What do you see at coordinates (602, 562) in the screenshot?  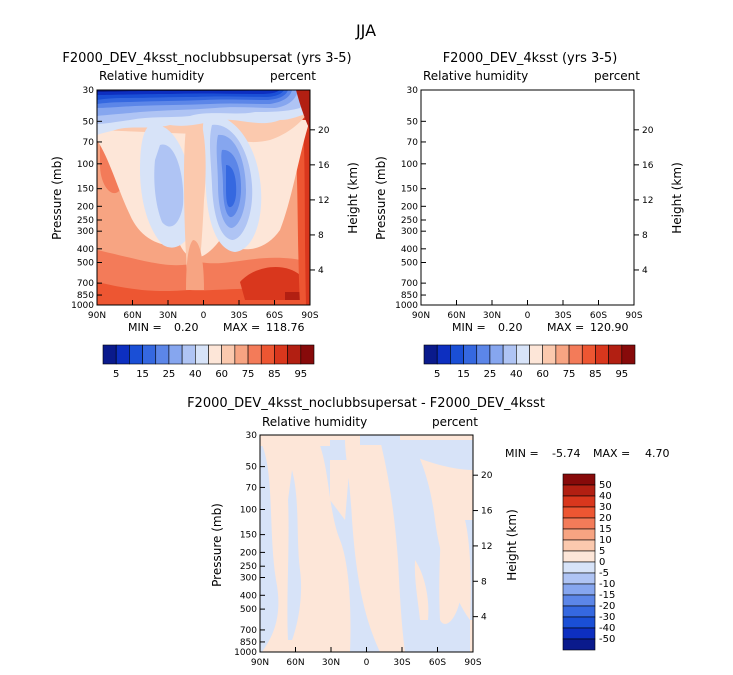 I see `colorbar-label: 0` at bounding box center [602, 562].